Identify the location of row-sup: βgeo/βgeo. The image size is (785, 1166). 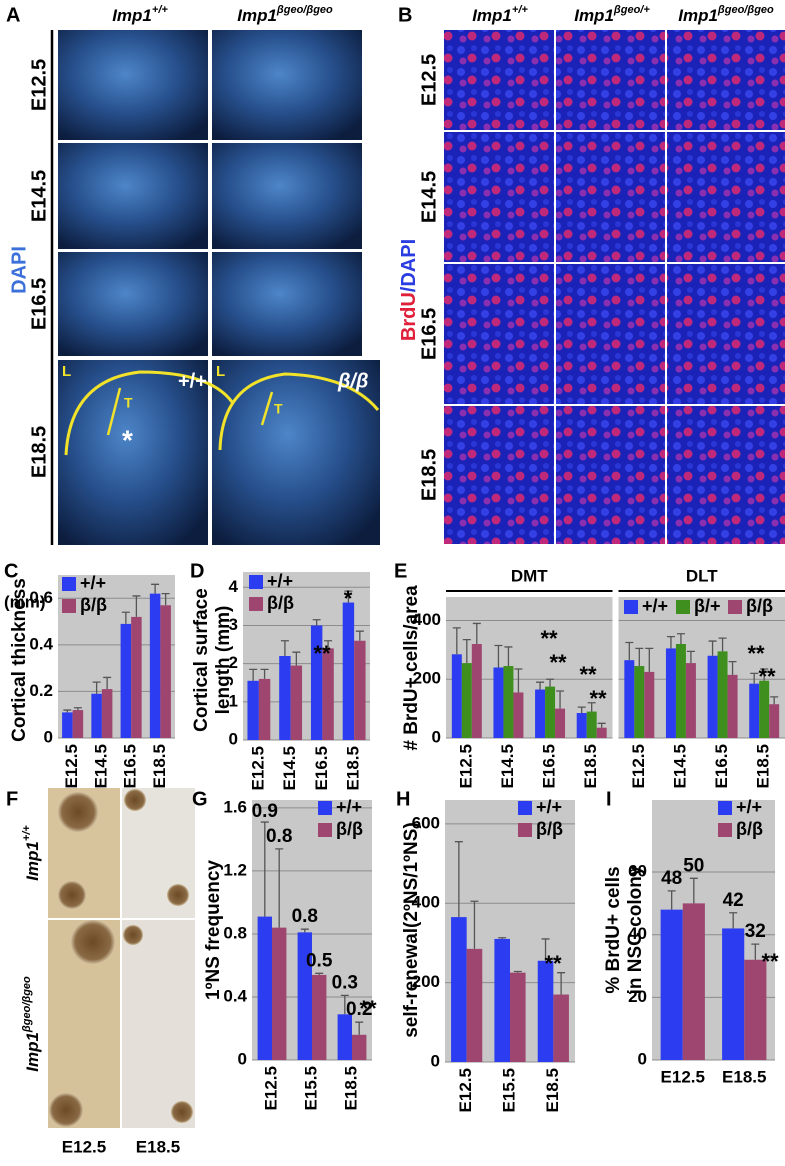
(27, 1004).